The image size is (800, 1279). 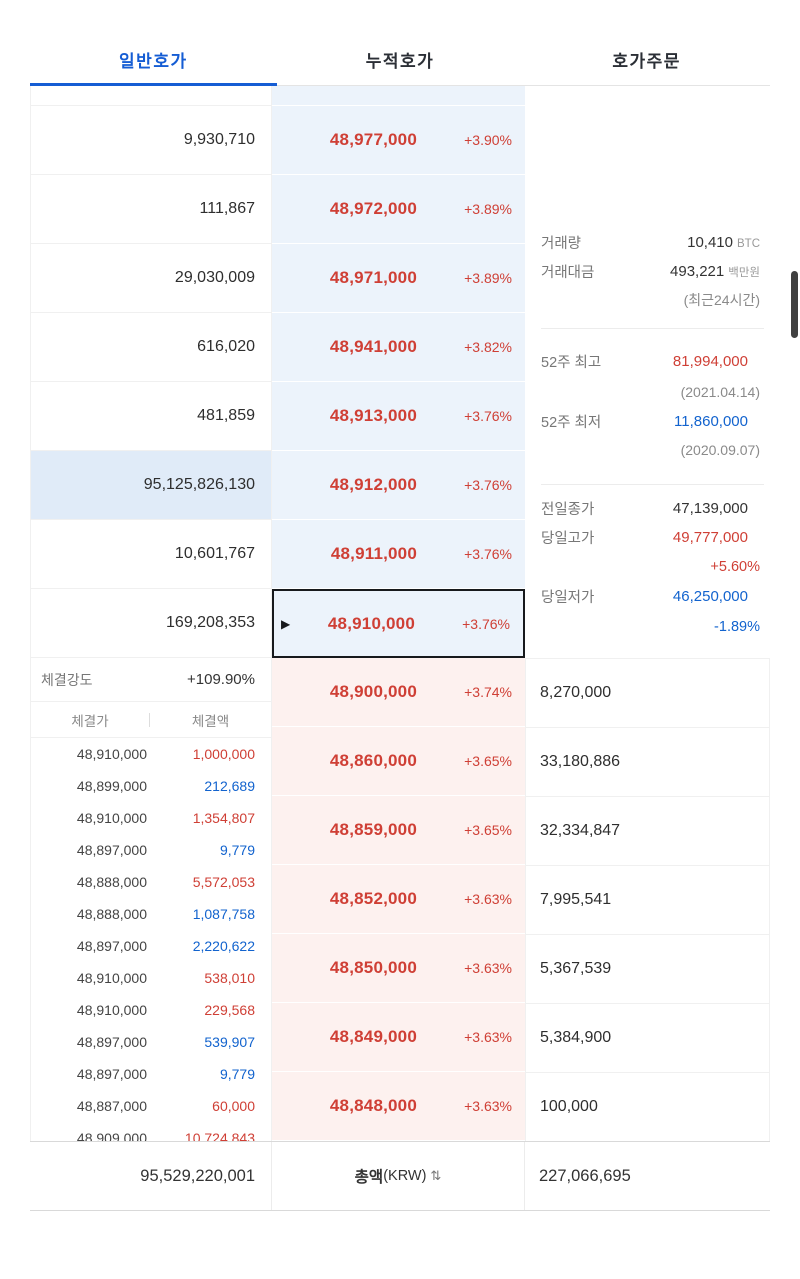 What do you see at coordinates (488, 347) in the screenshot?
I see `ask-change-pct: +3.82%` at bounding box center [488, 347].